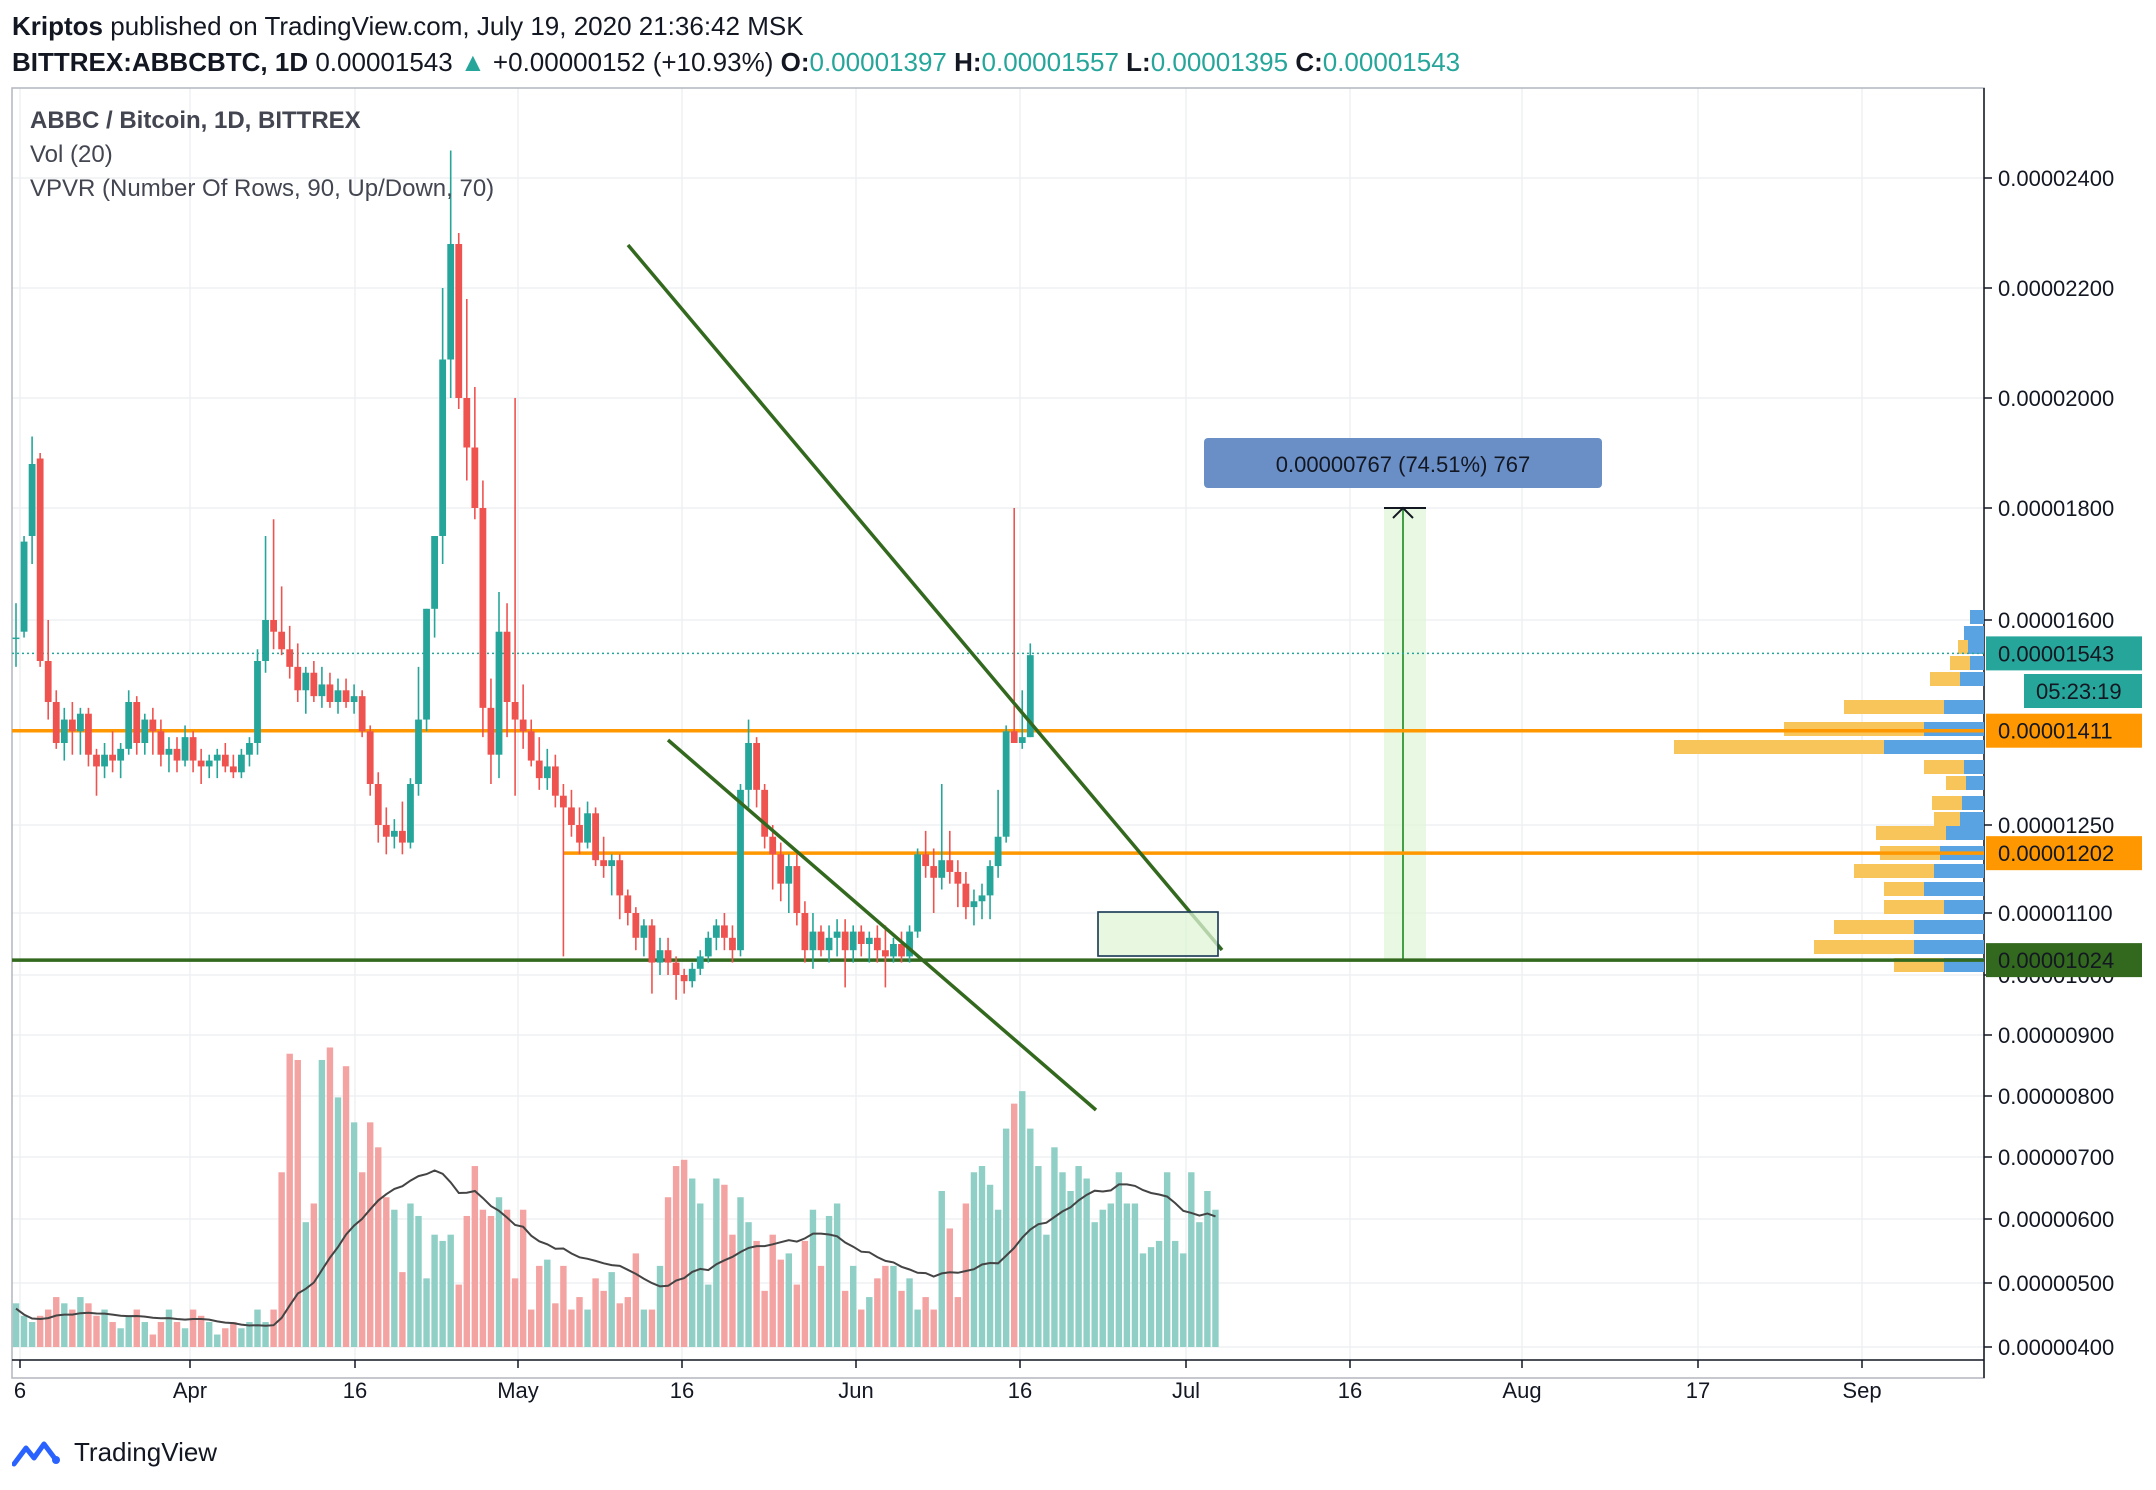  What do you see at coordinates (2056, 1096) in the screenshot?
I see `y-tick-label: 0.00000800` at bounding box center [2056, 1096].